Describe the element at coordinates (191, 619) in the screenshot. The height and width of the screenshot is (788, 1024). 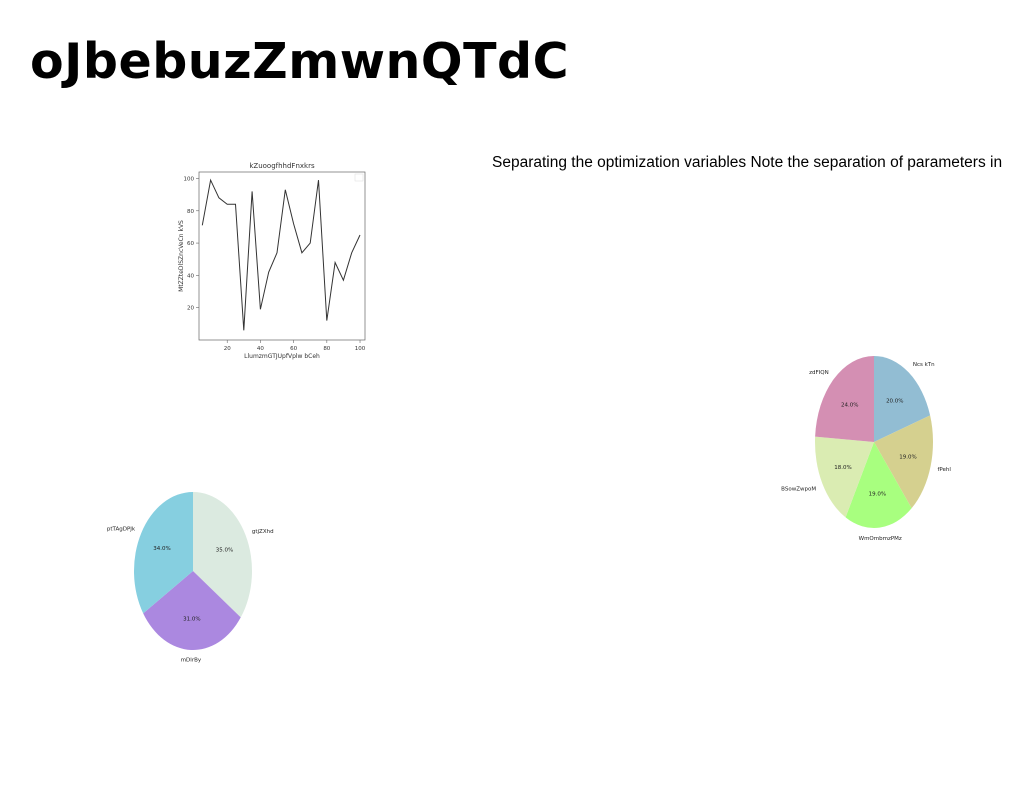
I see `pie-slice-percent: 31.0%` at that location.